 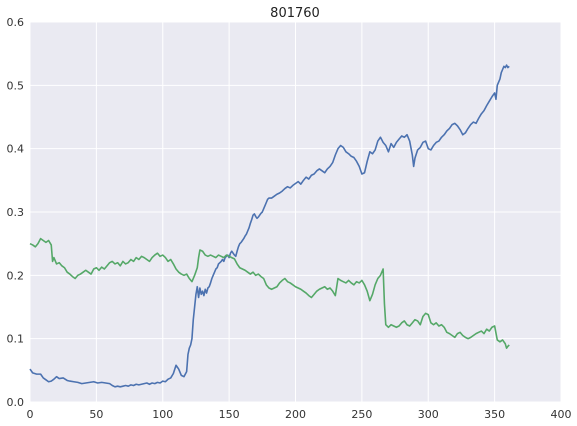 What do you see at coordinates (162, 414) in the screenshot?
I see `x-tick-label: 100` at bounding box center [162, 414].